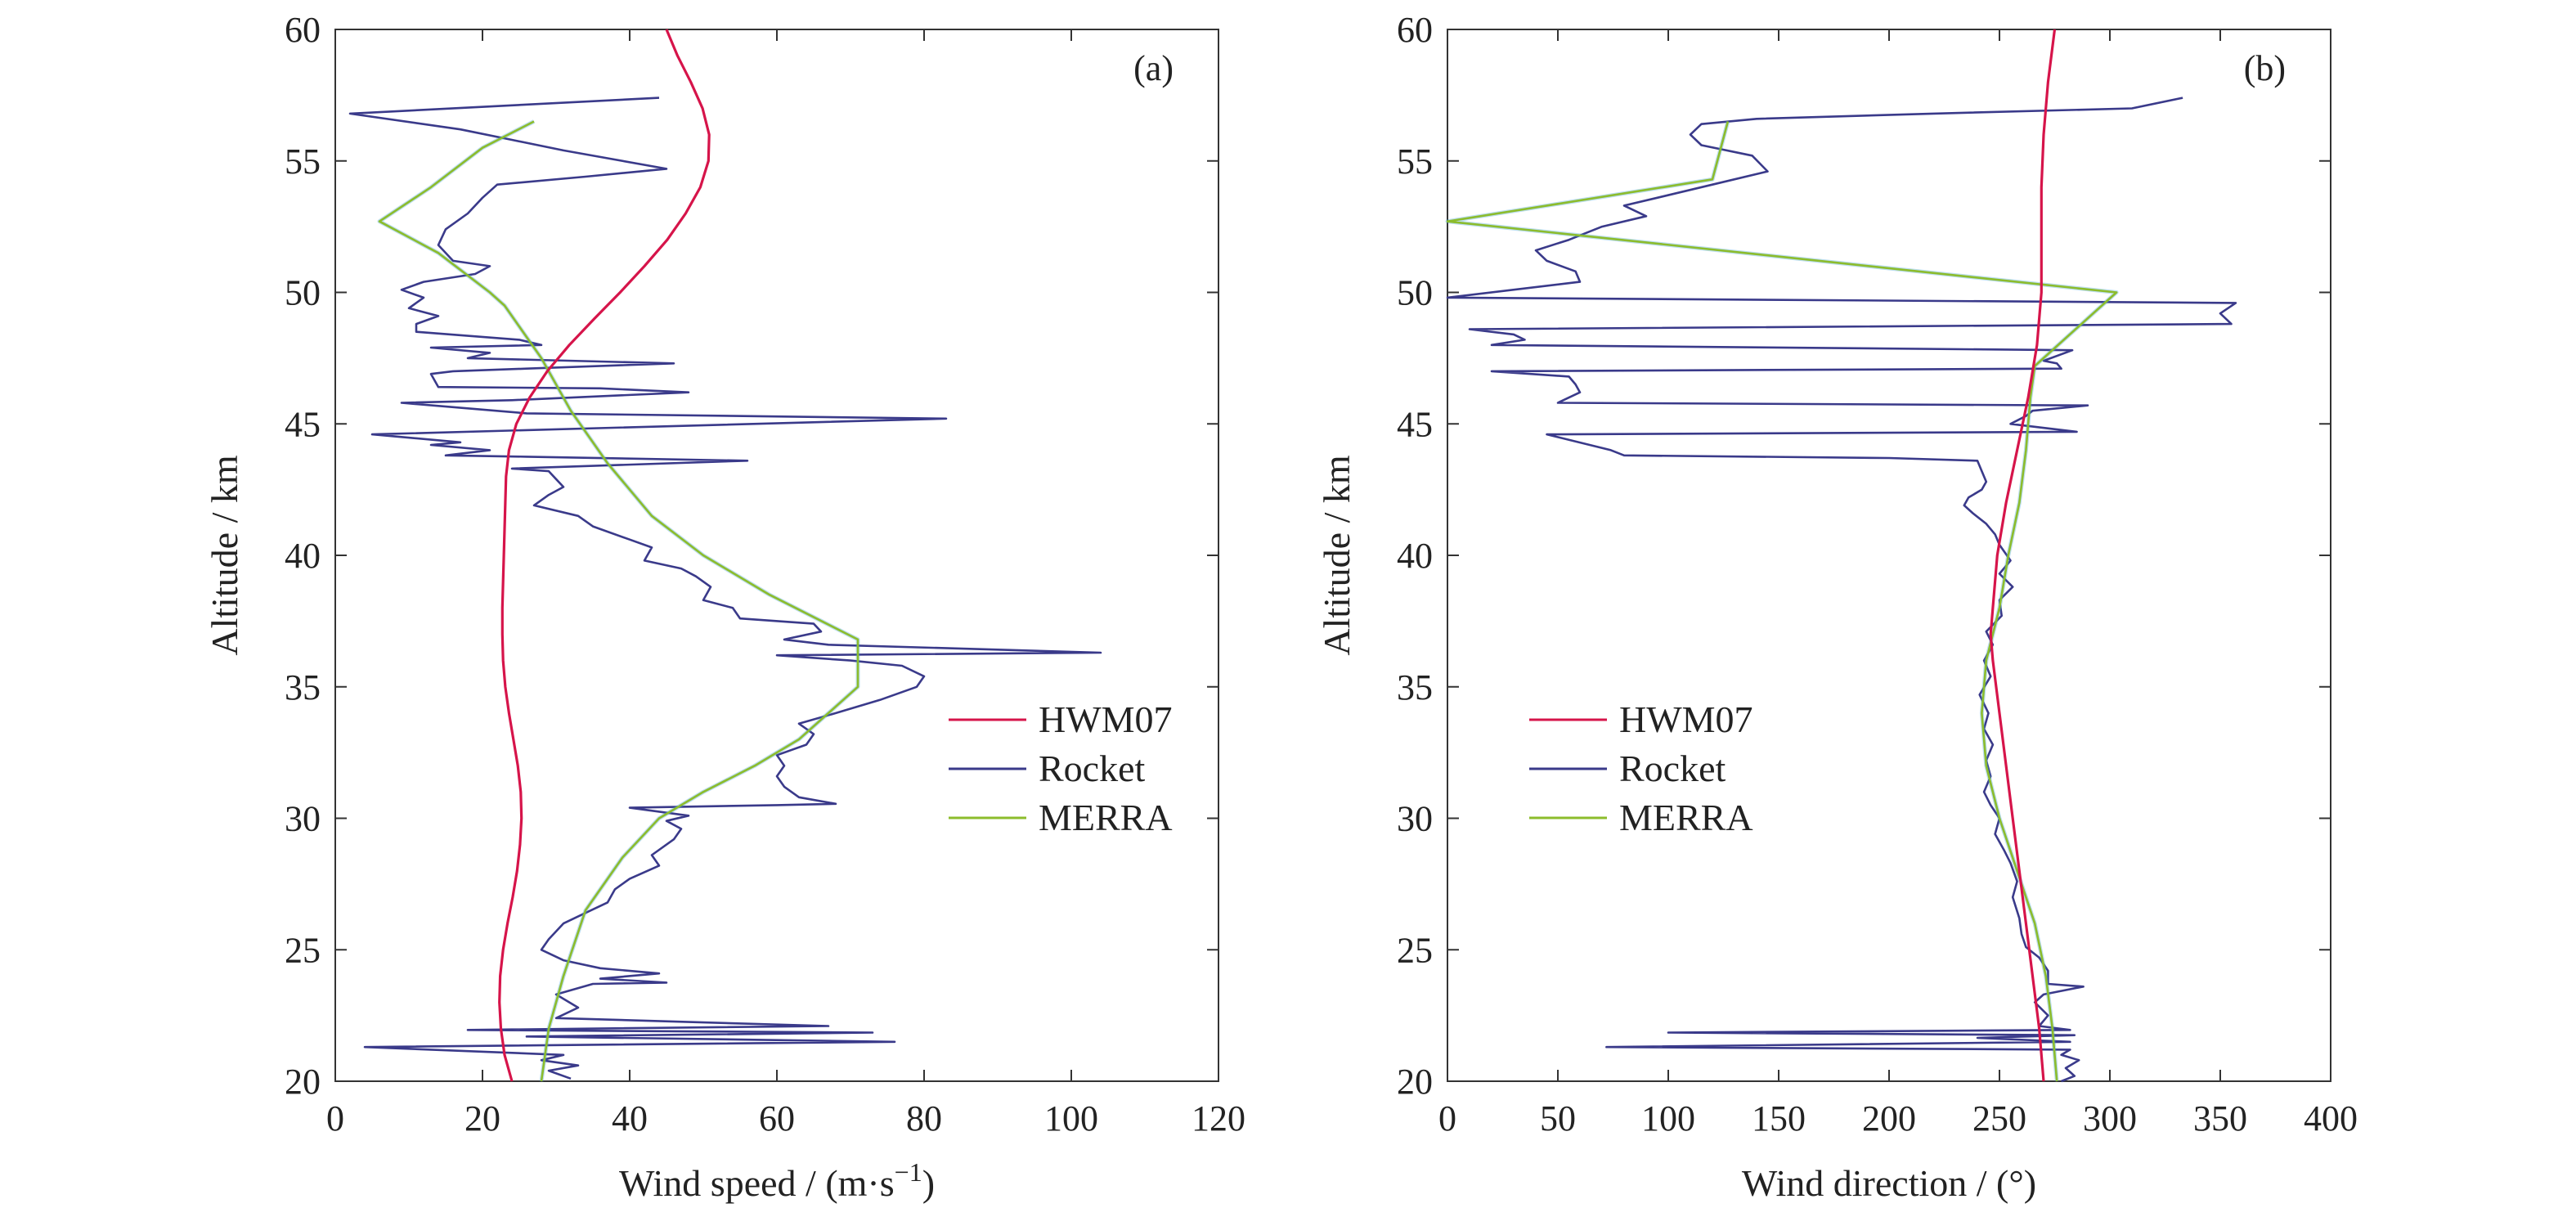  What do you see at coordinates (2220, 1118) in the screenshot?
I see `panel-b-x-tick-label-7: 350` at bounding box center [2220, 1118].